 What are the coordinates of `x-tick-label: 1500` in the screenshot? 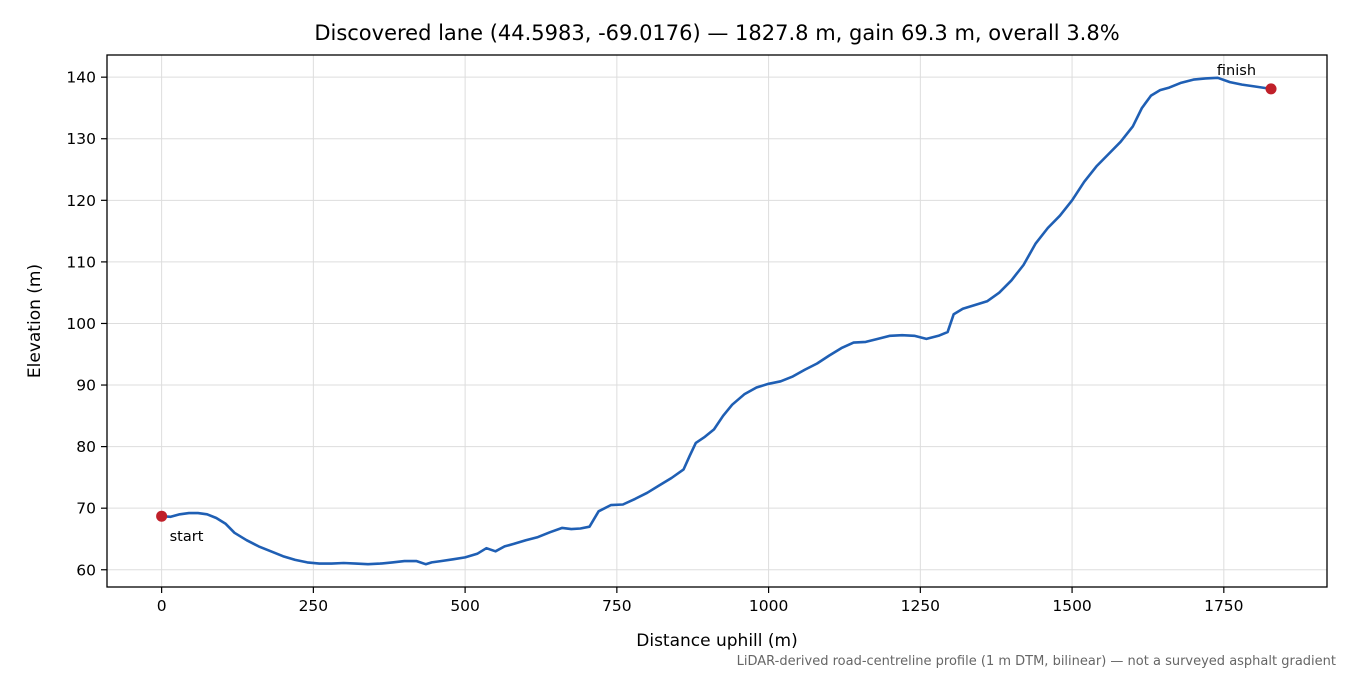 It's located at (1071, 606).